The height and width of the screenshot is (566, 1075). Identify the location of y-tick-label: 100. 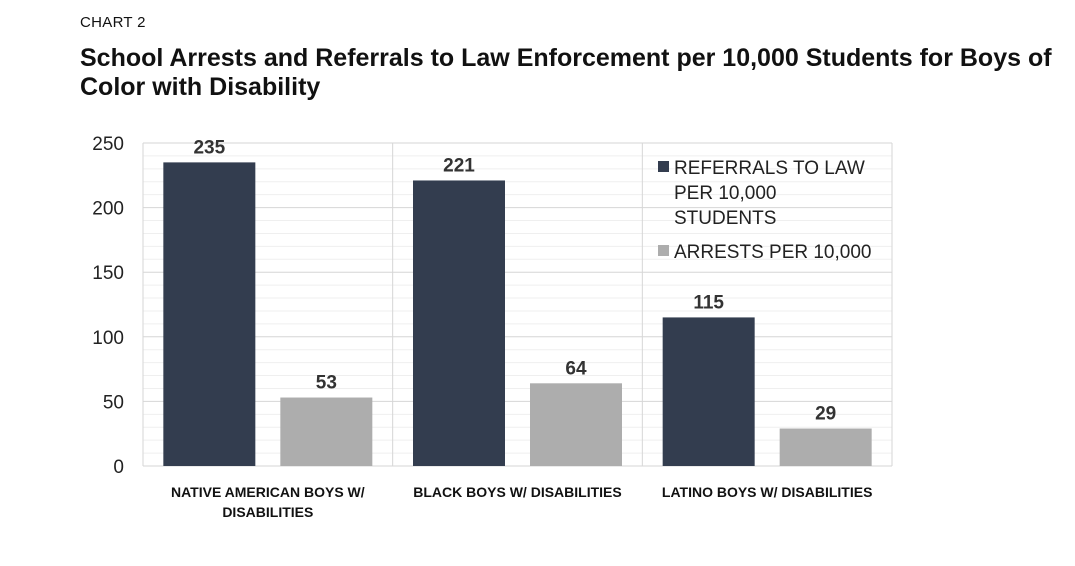
(108, 338).